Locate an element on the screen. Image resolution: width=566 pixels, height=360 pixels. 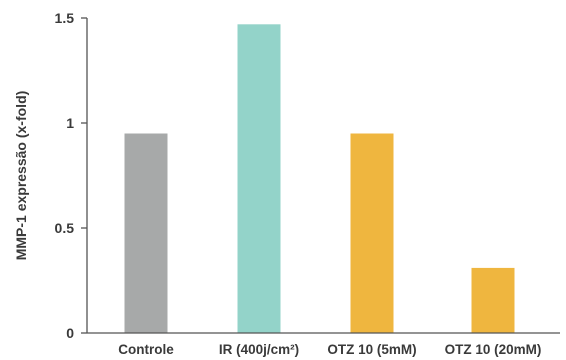
y-tick-label: 0.5 is located at coordinates (65, 228).